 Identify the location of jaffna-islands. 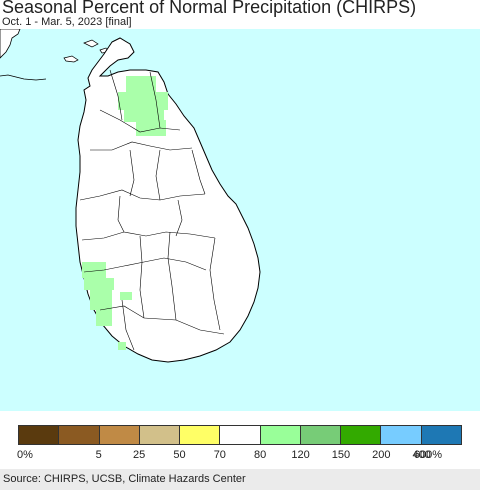
(96, 46).